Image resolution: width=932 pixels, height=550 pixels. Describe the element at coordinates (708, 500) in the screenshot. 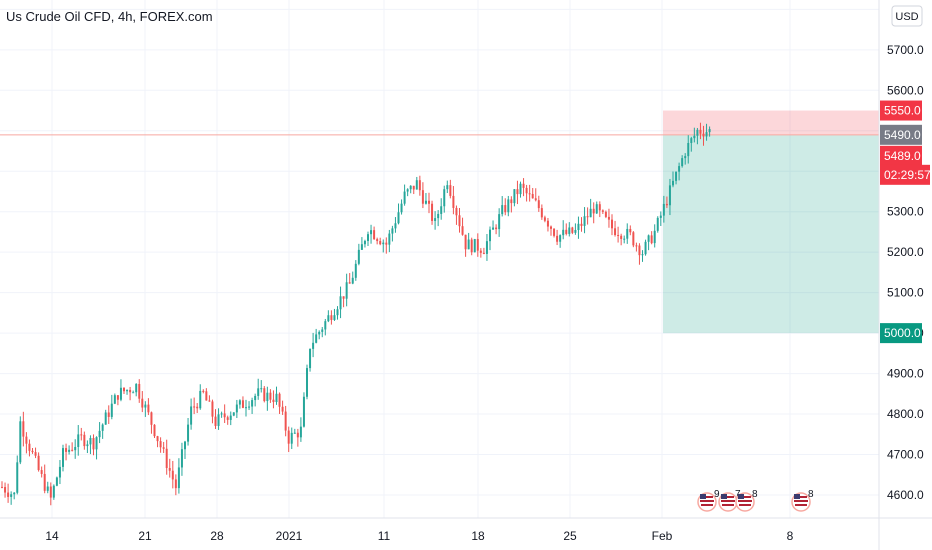

I see `us-event-icon: 9` at that location.